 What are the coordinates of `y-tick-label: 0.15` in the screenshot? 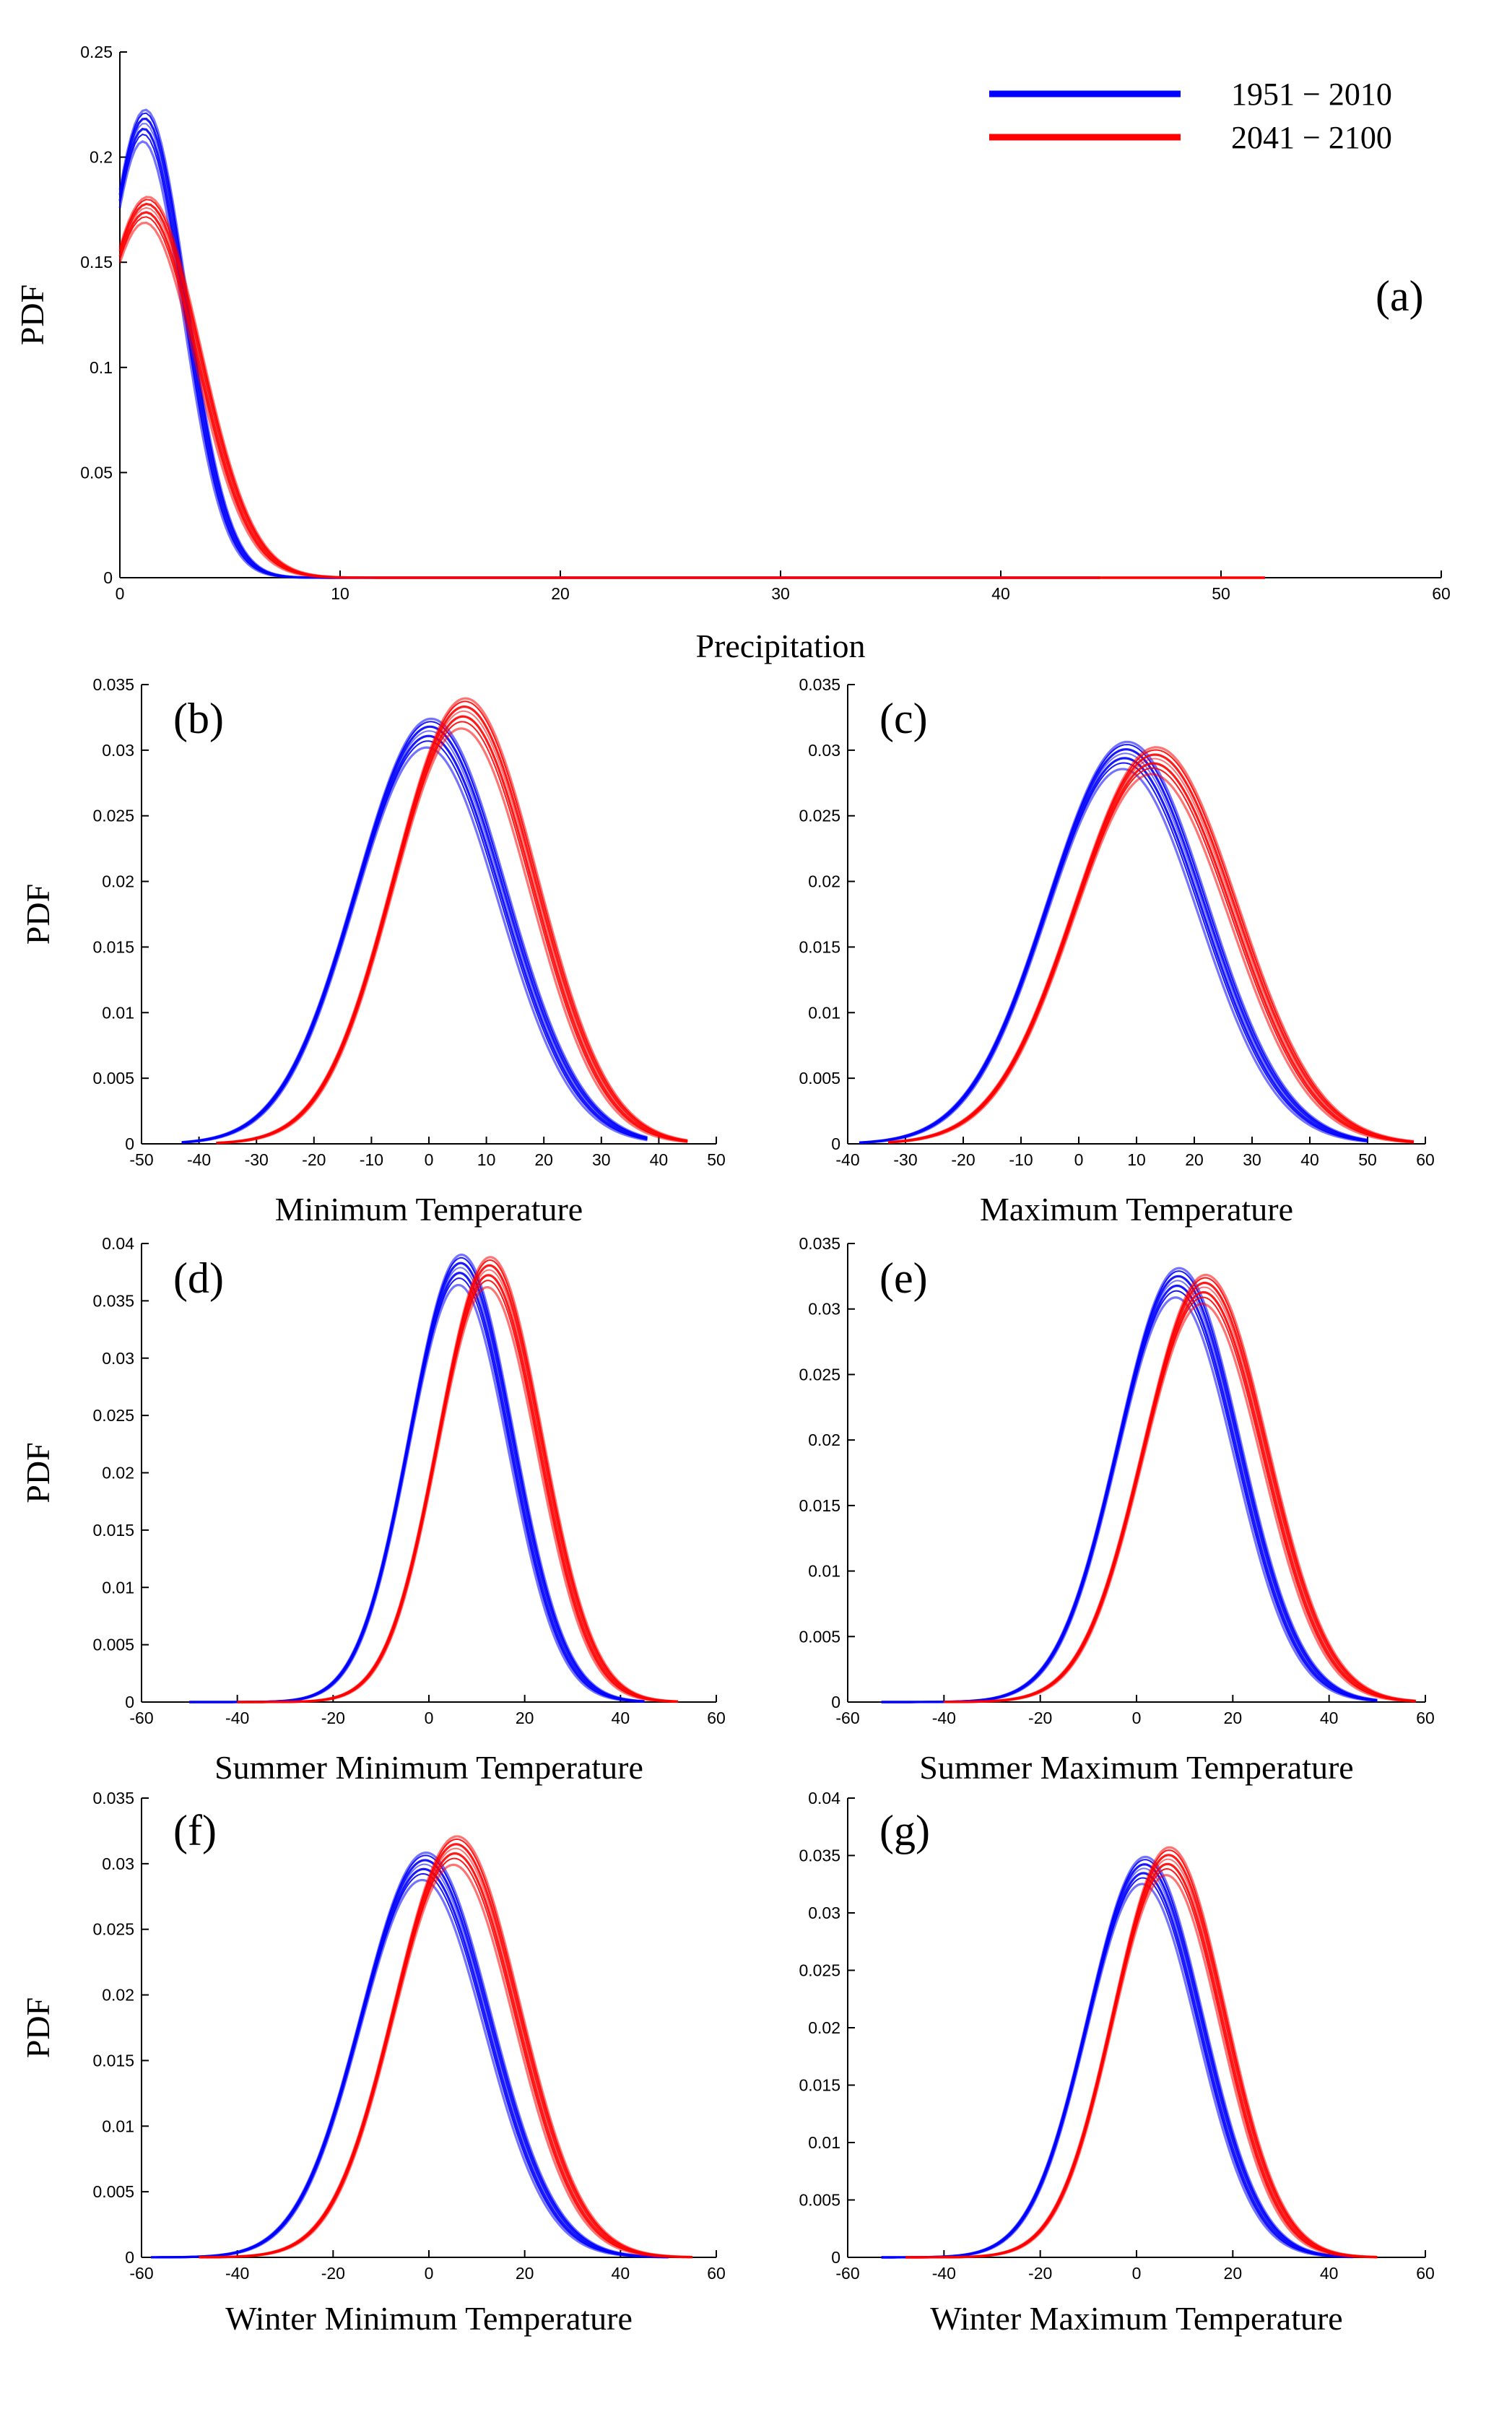 It's located at (96, 262).